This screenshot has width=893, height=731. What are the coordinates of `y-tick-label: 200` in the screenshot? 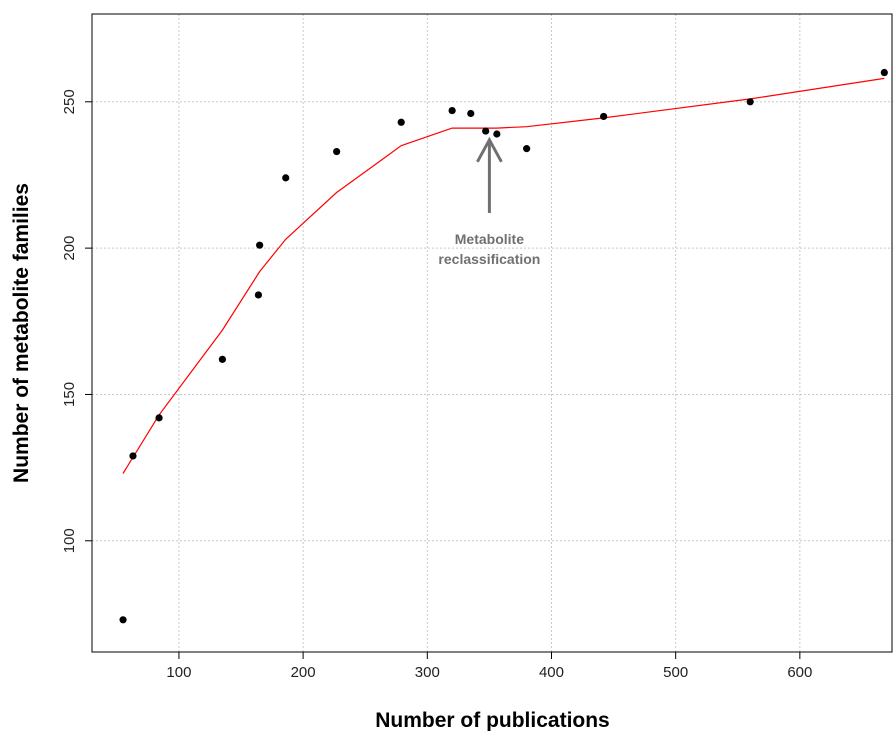 It's located at (69, 248).